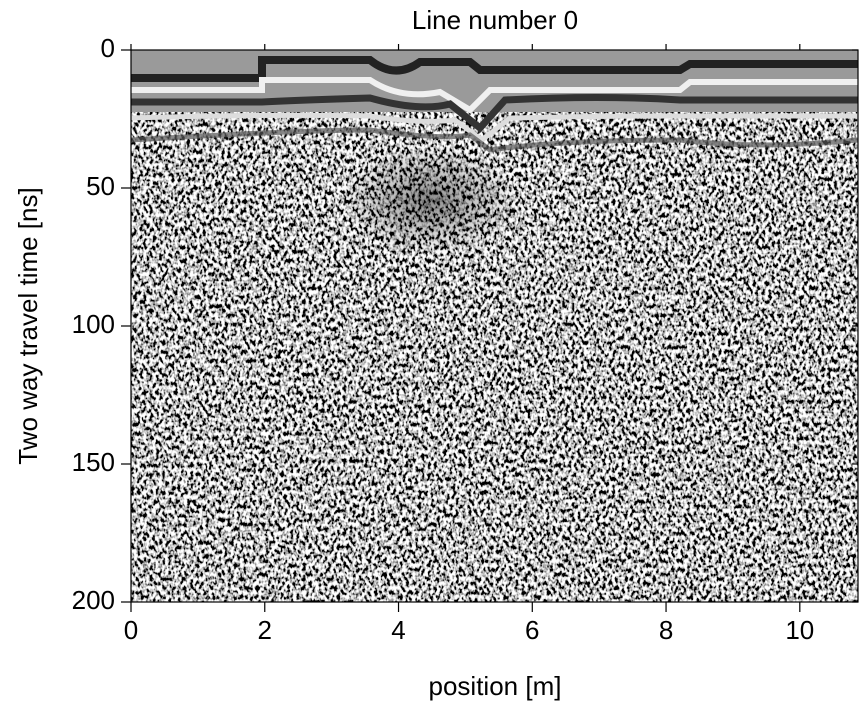 The image size is (862, 708). Describe the element at coordinates (100, 186) in the screenshot. I see `y-tick-label: 50` at that location.